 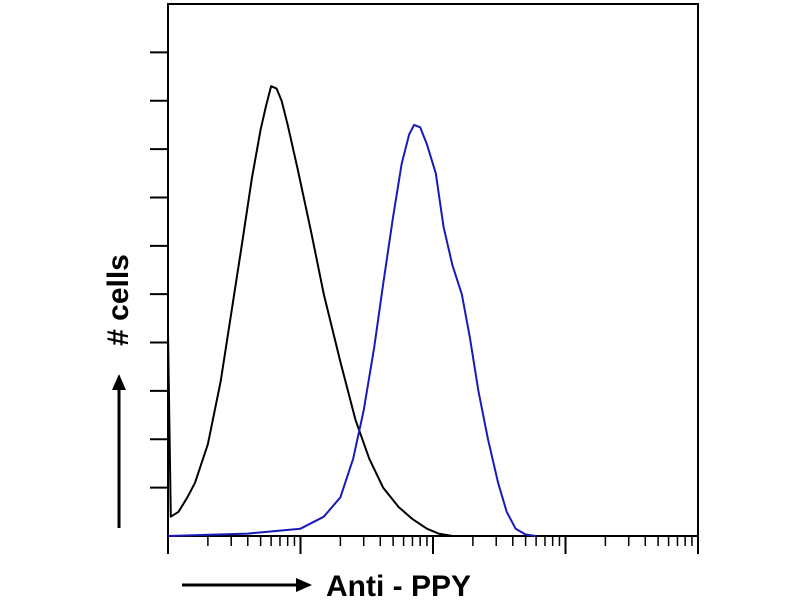 I want to click on x-axis-label-group: Anti - PPY, so click(x=326, y=585).